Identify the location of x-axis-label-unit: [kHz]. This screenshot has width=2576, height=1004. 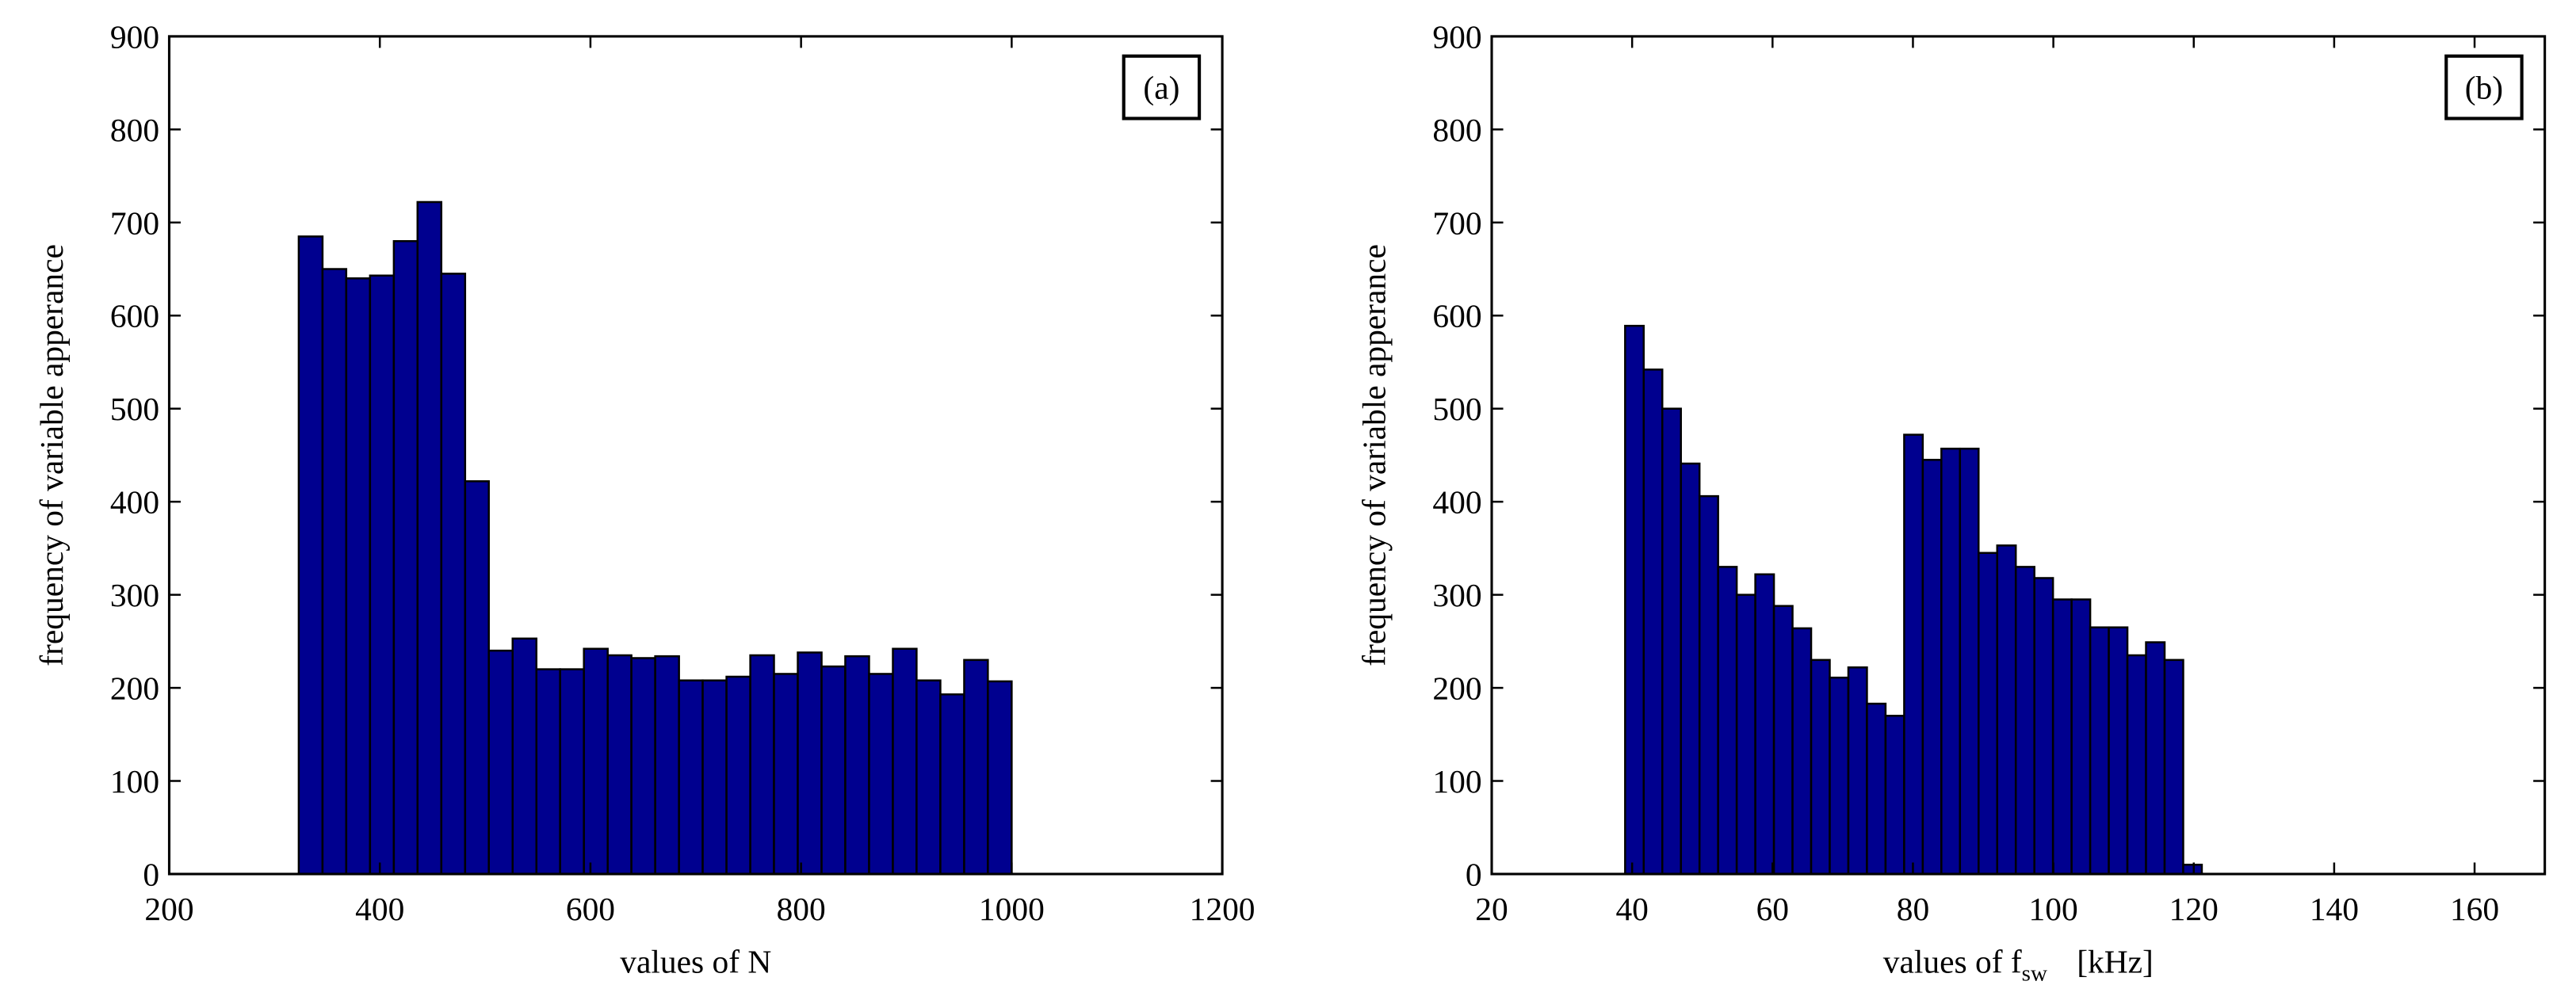
(2115, 961).